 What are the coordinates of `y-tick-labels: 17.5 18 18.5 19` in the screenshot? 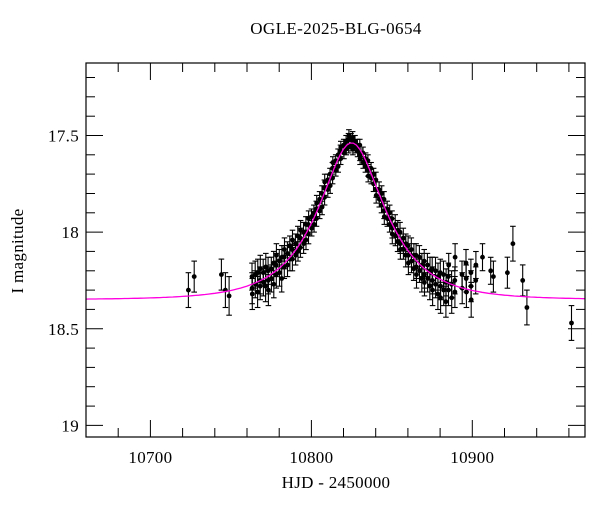 It's located at (63, 281).